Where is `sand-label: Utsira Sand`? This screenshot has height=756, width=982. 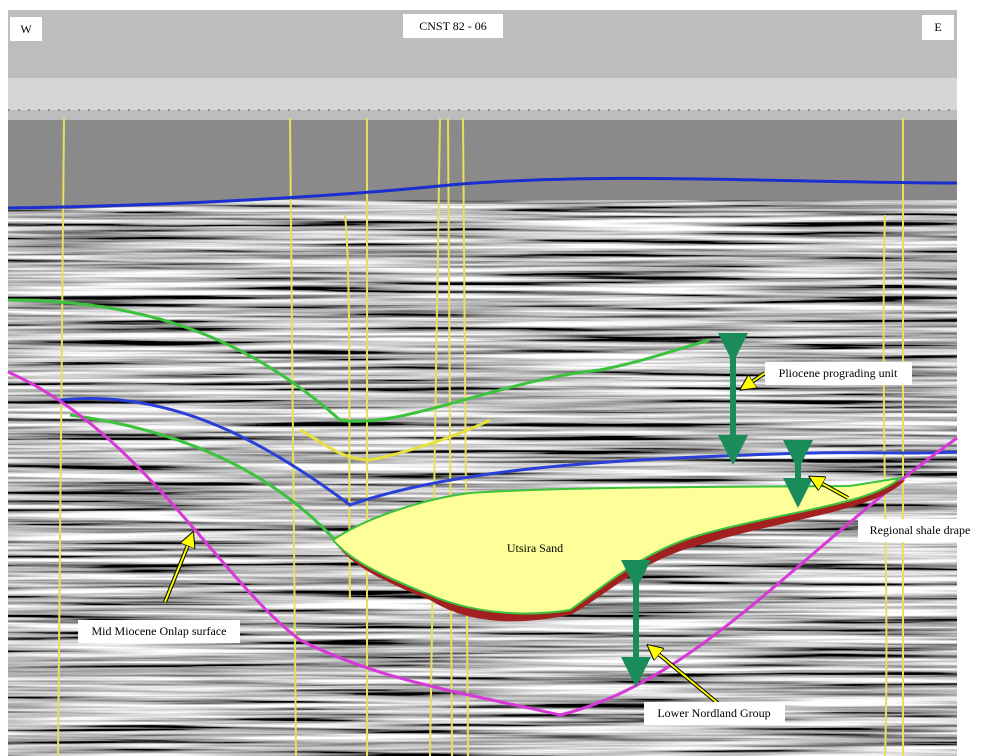
sand-label: Utsira Sand is located at coordinates (535, 548).